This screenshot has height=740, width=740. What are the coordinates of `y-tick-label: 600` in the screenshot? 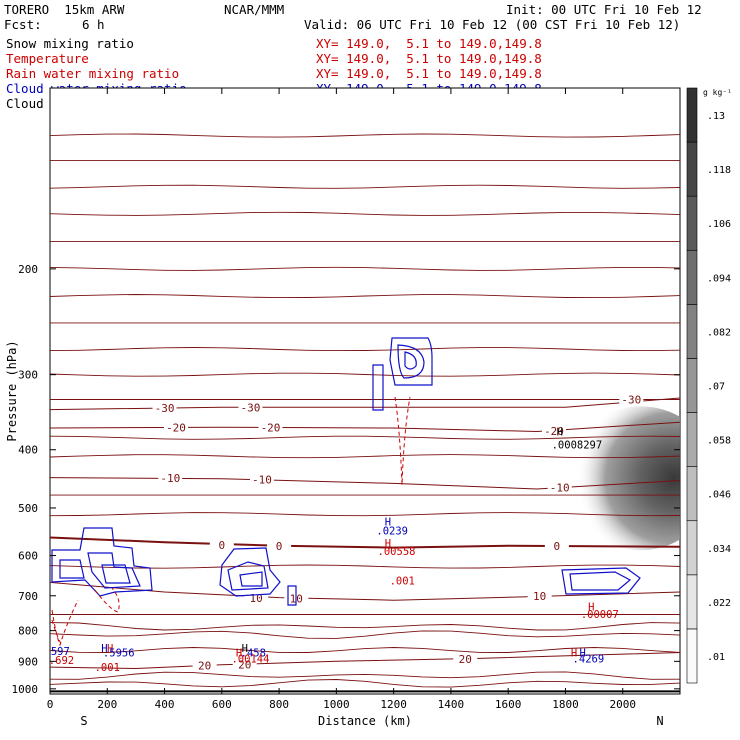 It's located at (28, 556).